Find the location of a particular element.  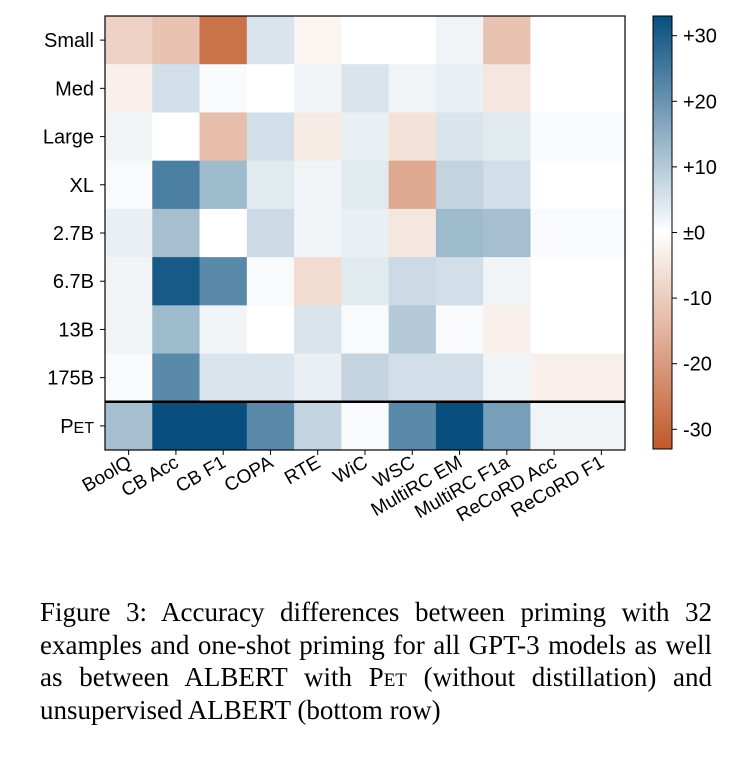

row-label: 2.7B is located at coordinates (73, 234).